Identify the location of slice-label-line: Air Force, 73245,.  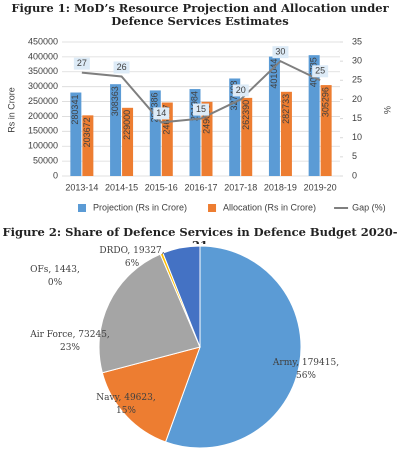
(69, 335).